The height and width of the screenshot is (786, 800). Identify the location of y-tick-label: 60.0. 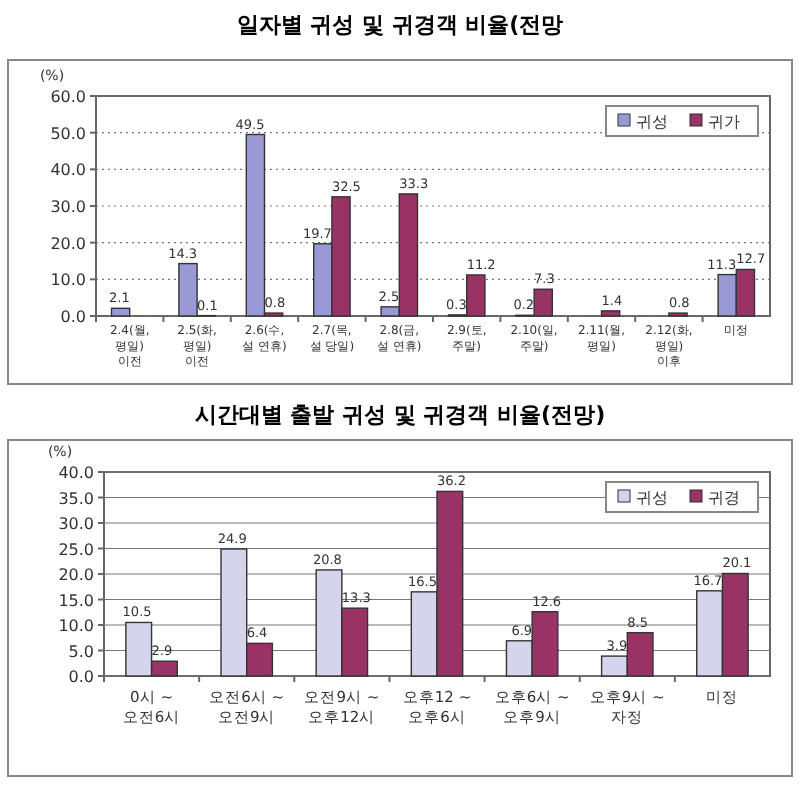
(68, 97).